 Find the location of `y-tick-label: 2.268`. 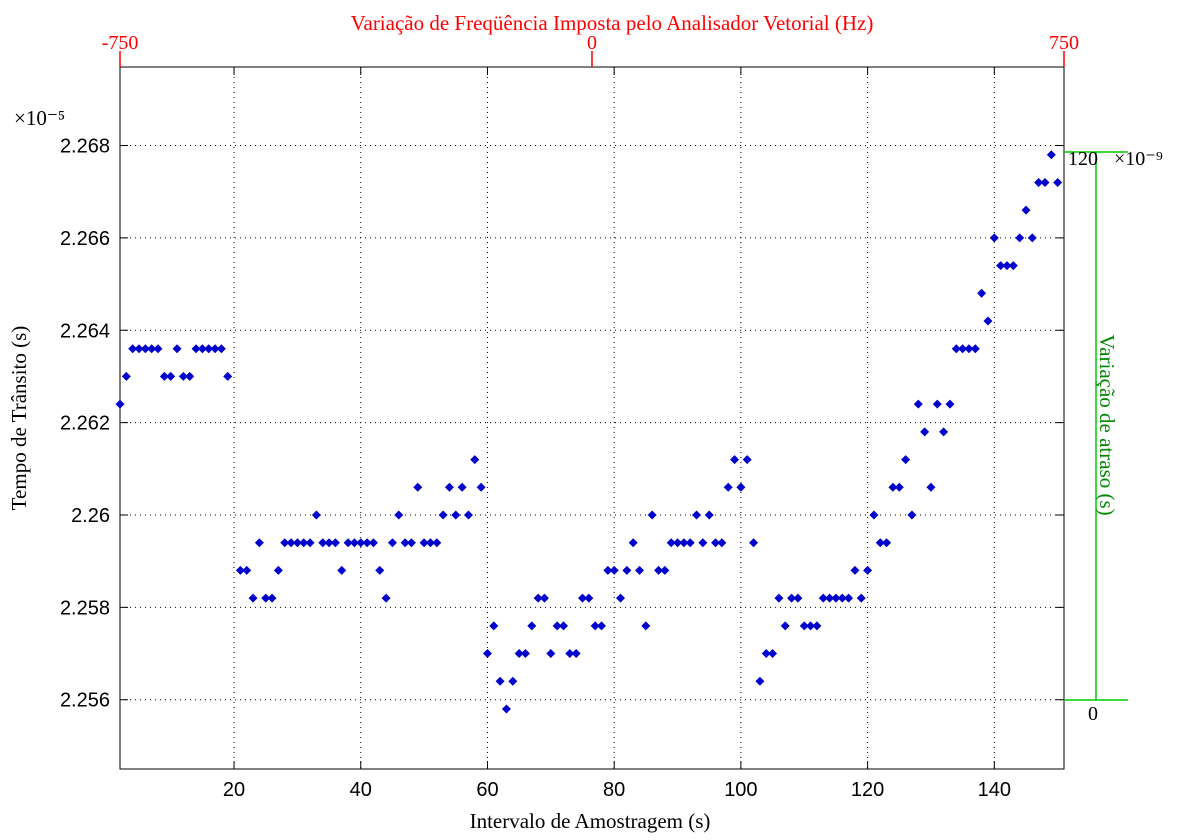

y-tick-label: 2.268 is located at coordinates (85, 147).